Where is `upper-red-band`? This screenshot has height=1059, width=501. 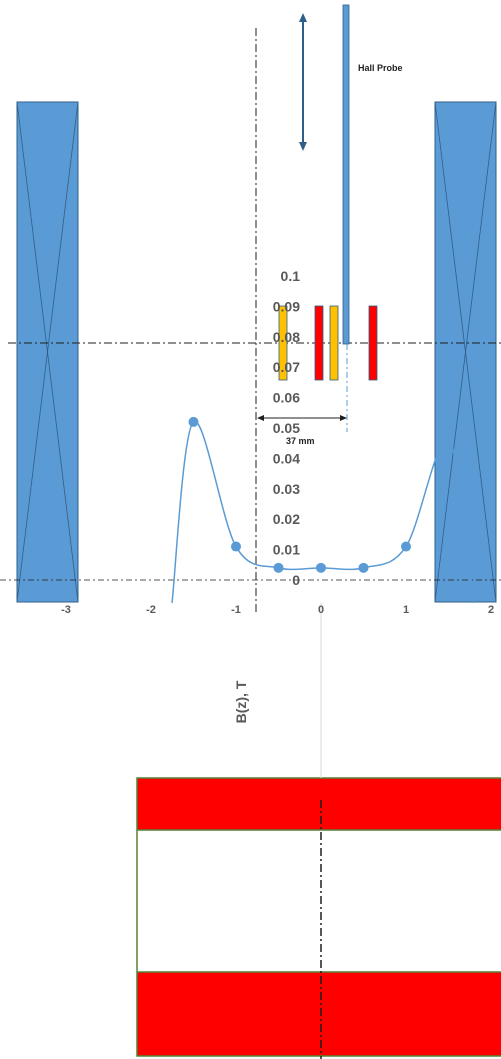
upper-red-band is located at coordinates (319, 804).